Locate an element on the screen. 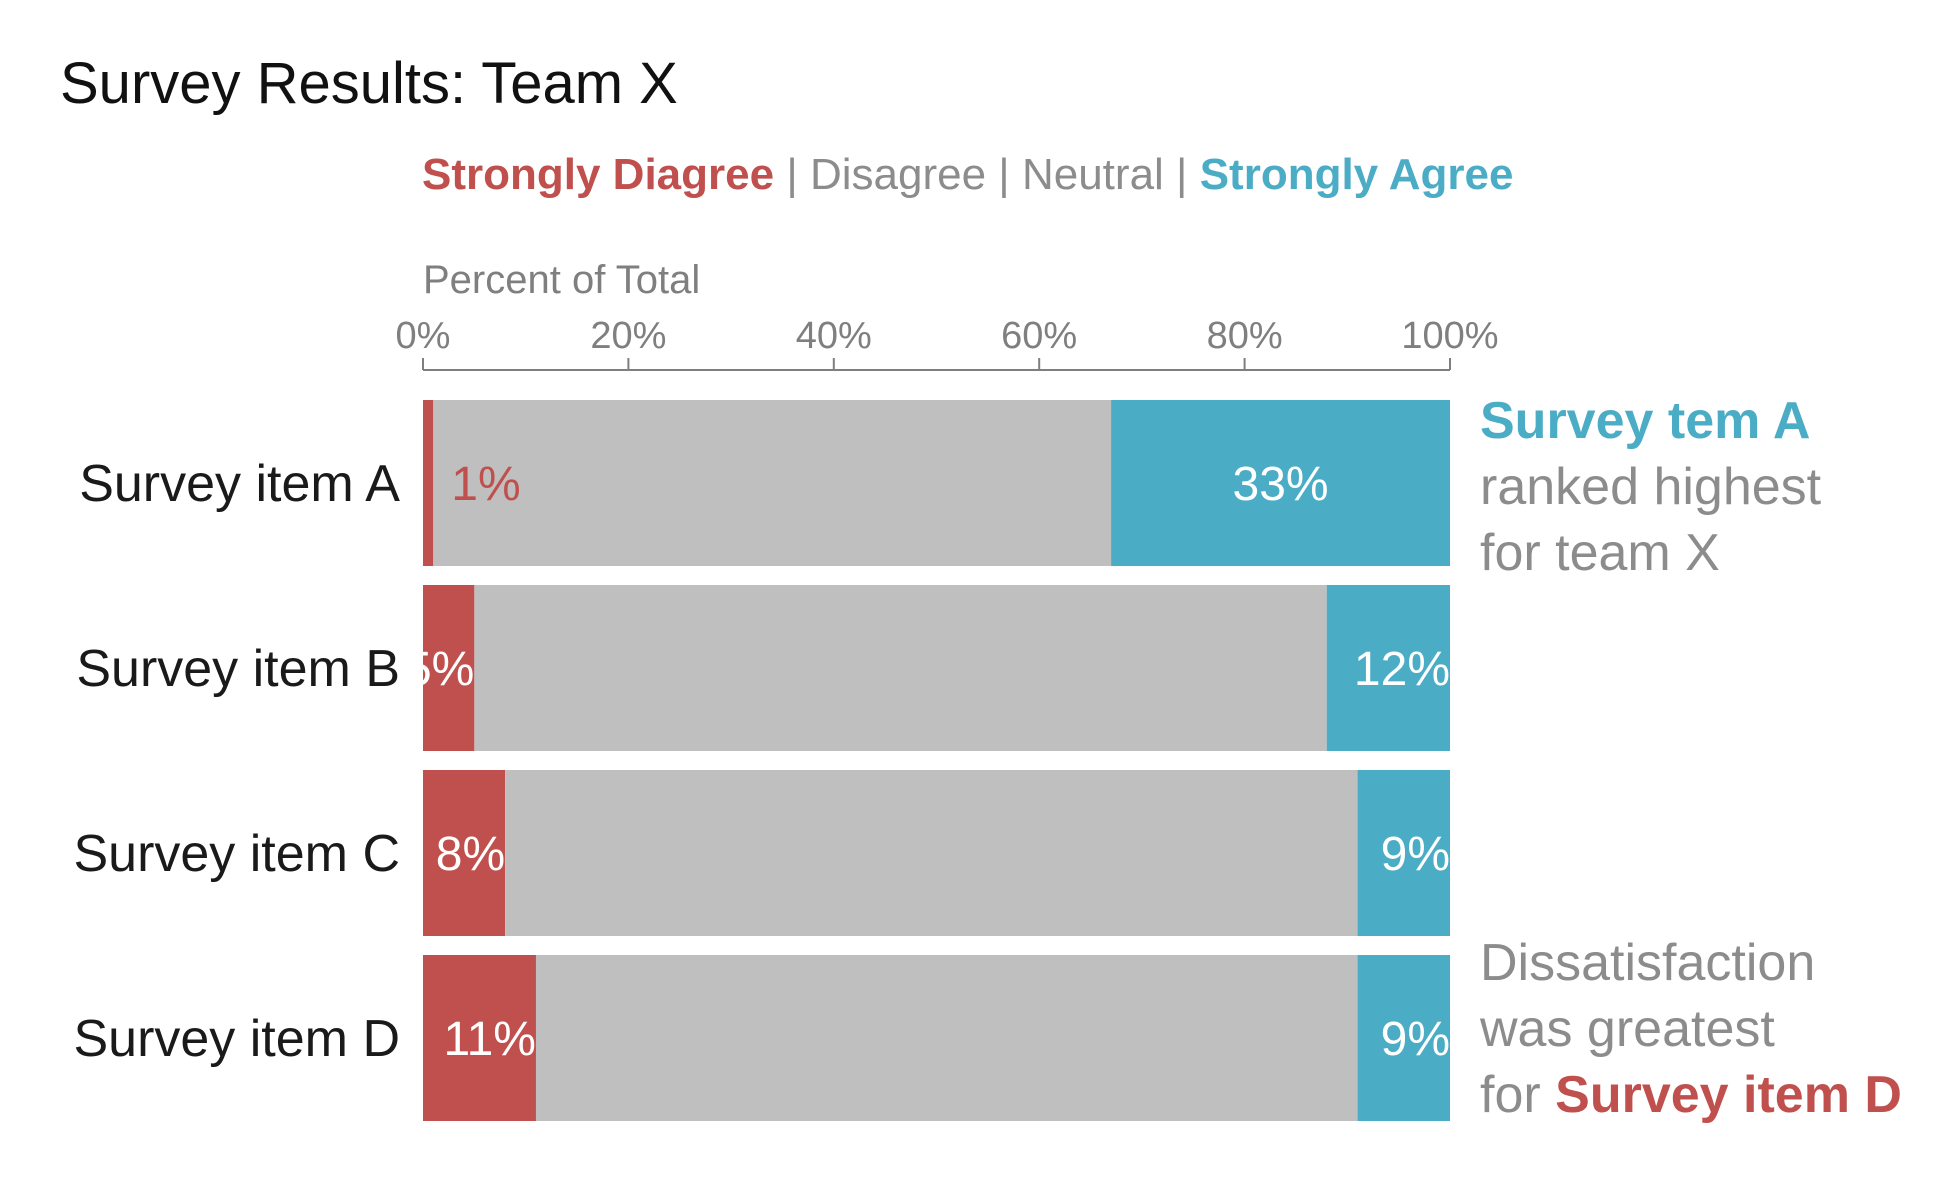 Image resolution: width=1950 pixels, height=1200 pixels. category-label: Survey item C is located at coordinates (236, 854).